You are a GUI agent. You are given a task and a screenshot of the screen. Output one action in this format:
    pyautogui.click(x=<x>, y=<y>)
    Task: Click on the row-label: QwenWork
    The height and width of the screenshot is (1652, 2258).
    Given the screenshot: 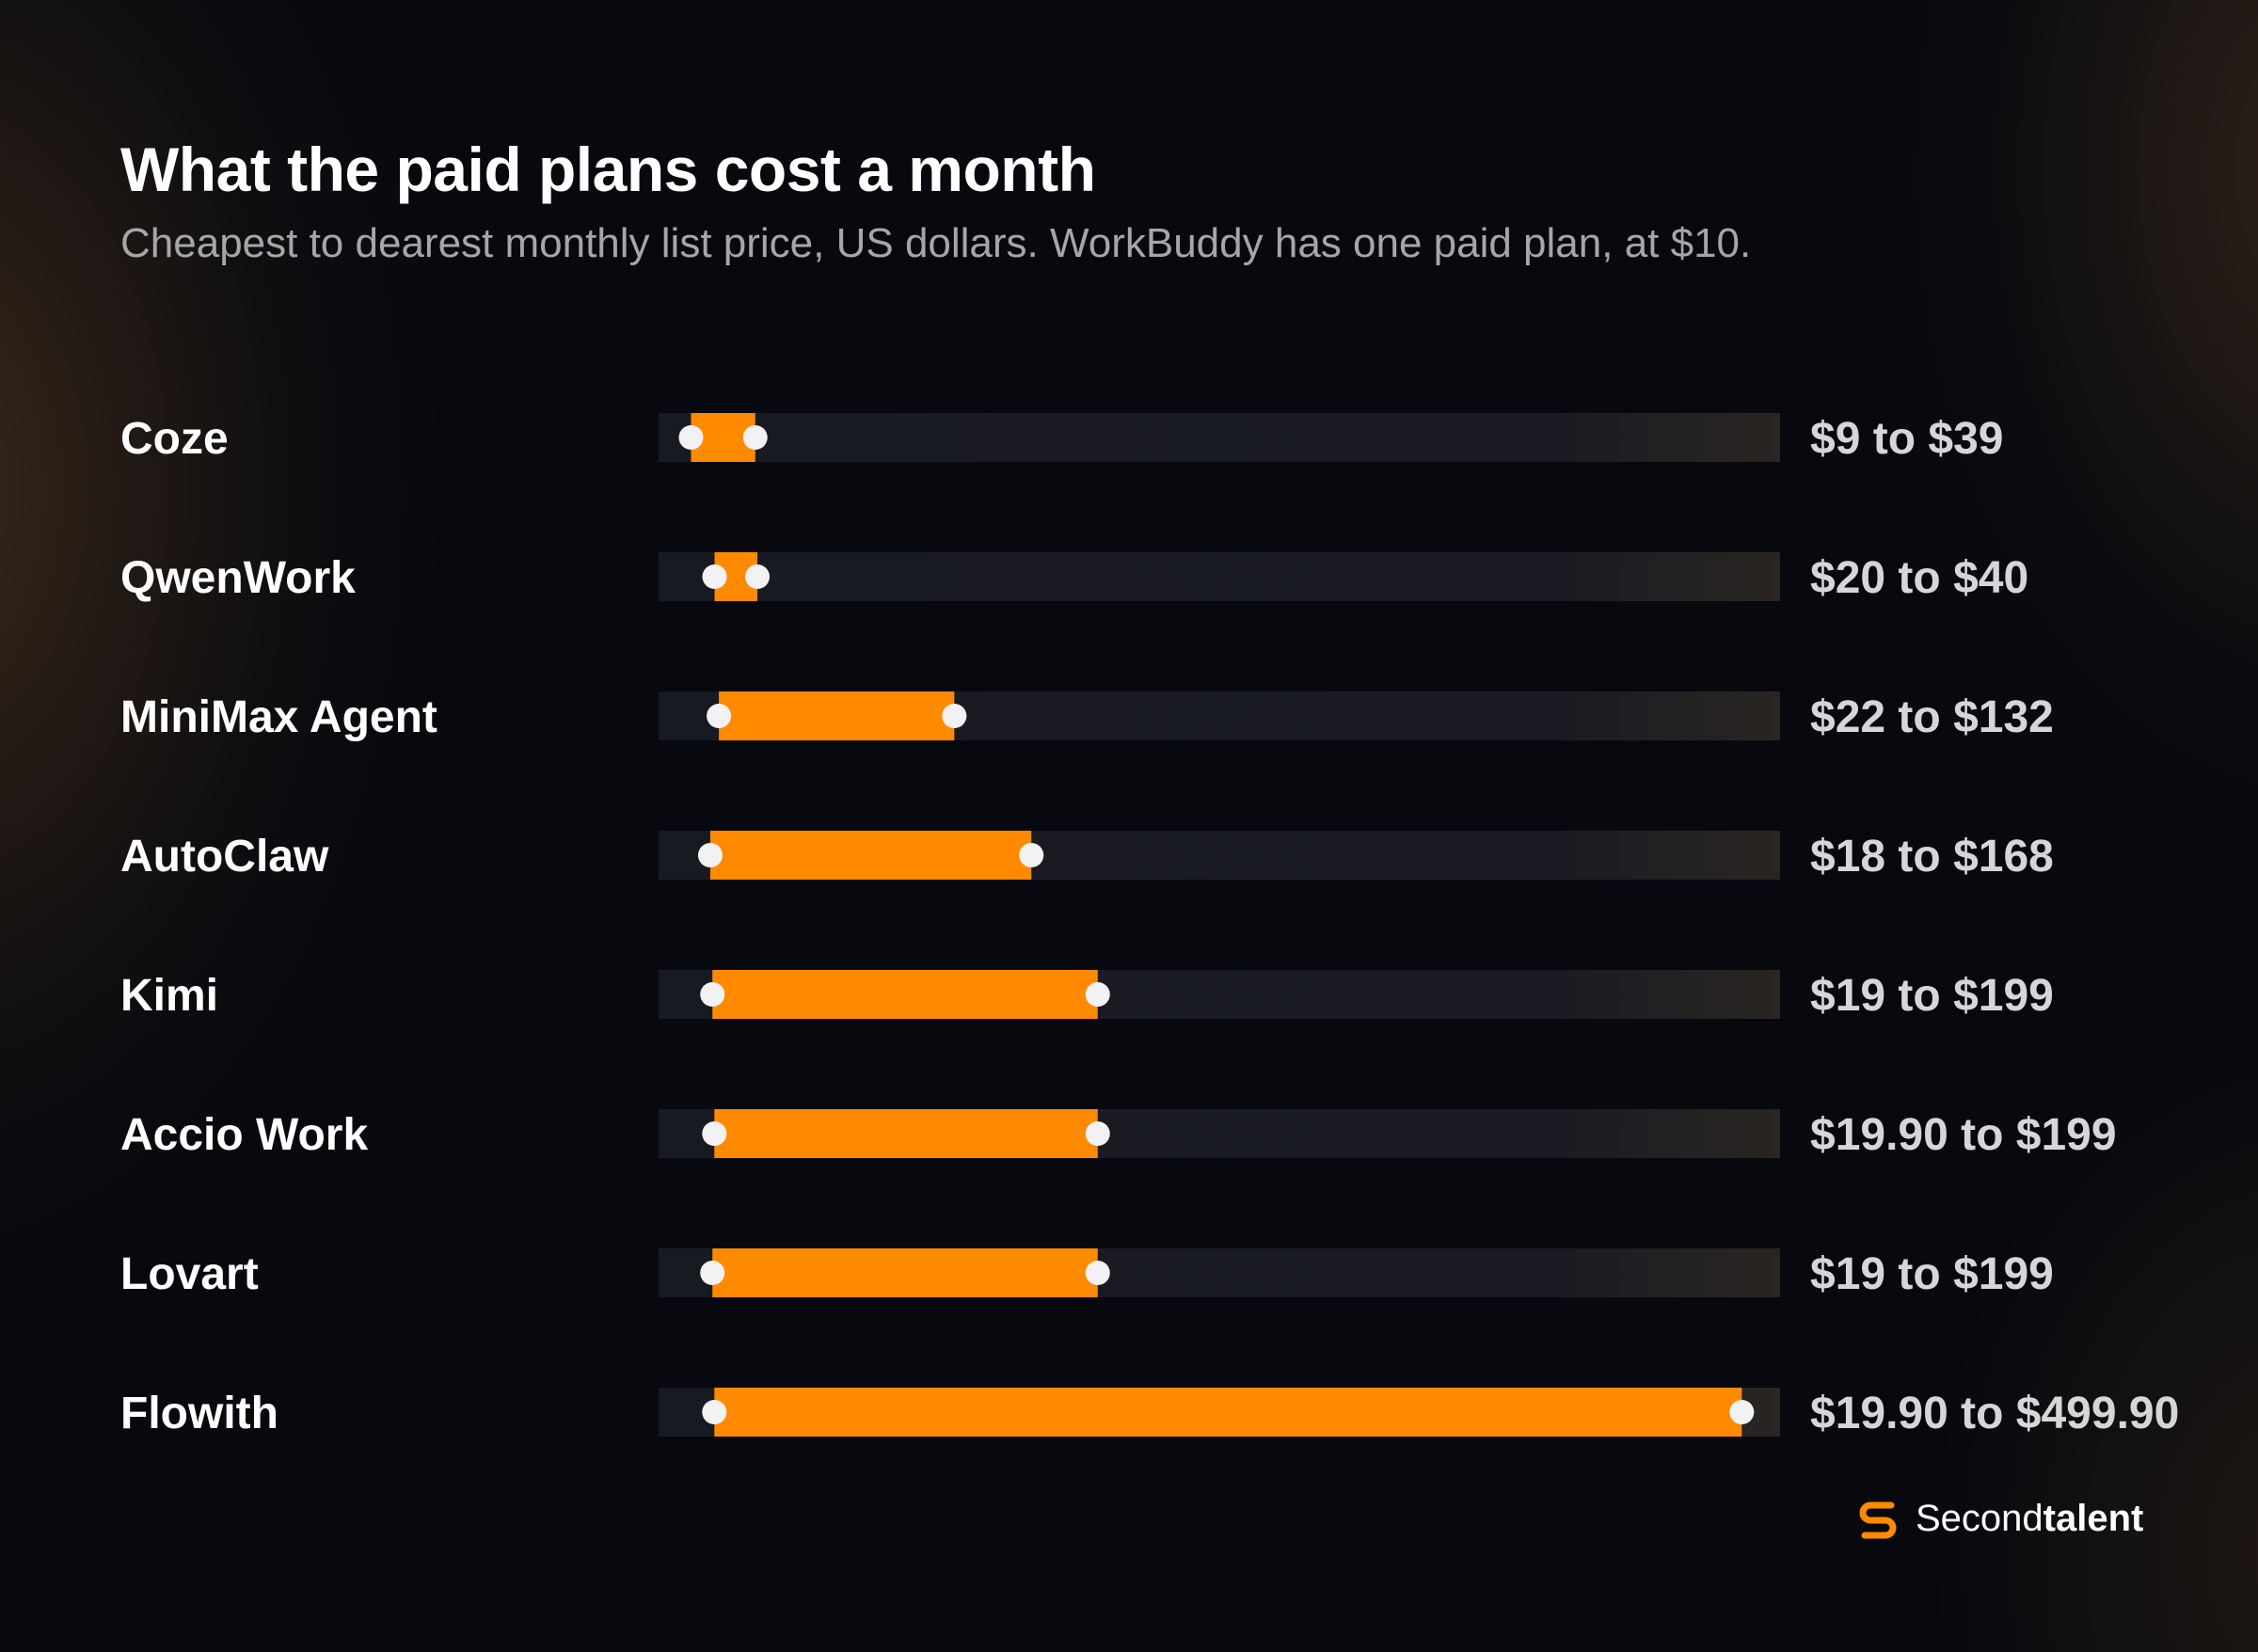 What is the action you would take?
    pyautogui.click(x=238, y=578)
    